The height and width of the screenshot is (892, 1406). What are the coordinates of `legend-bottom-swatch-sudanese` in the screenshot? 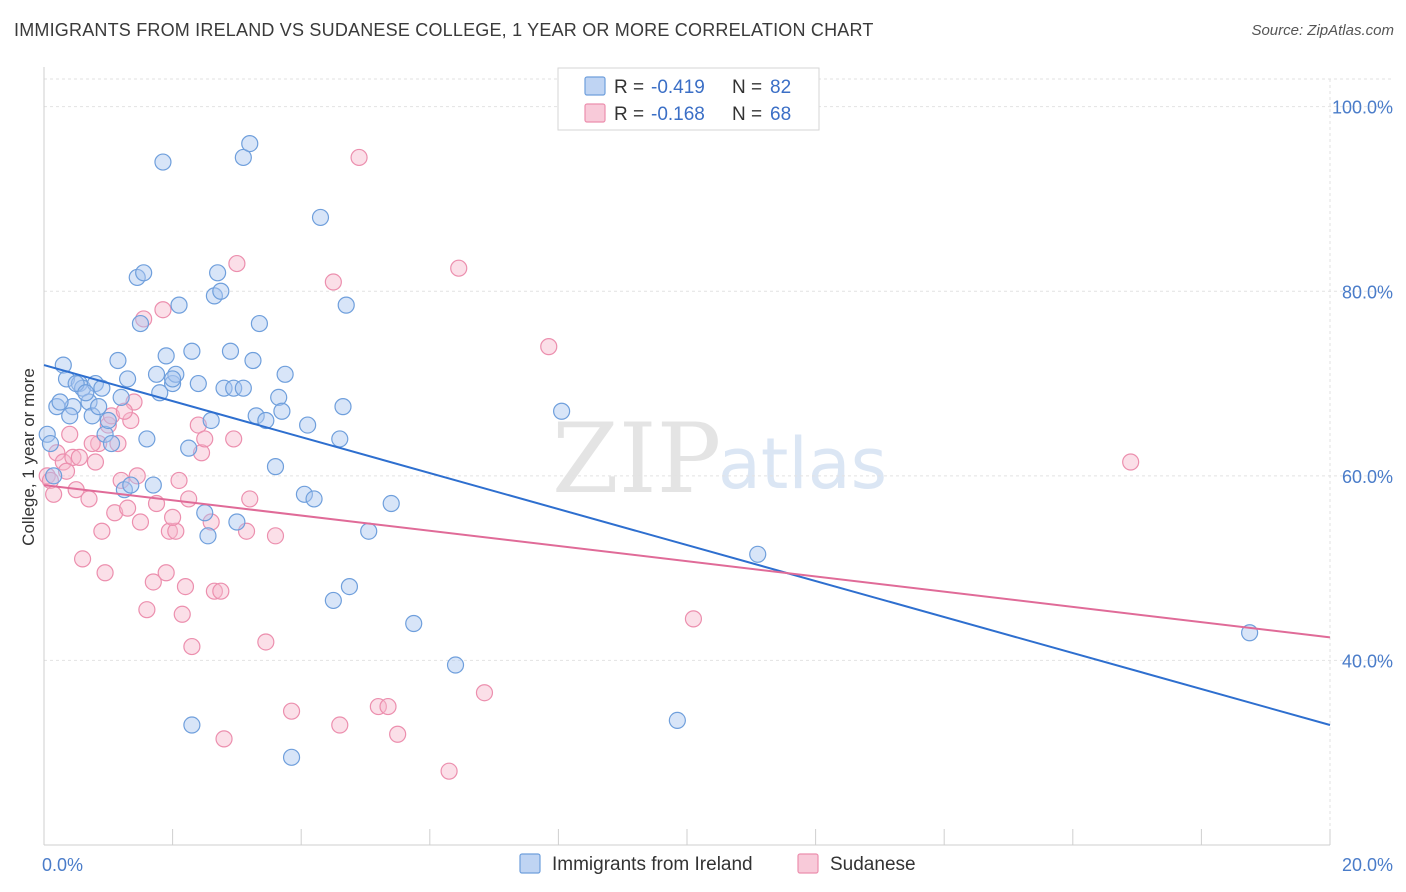 It's located at (808, 863).